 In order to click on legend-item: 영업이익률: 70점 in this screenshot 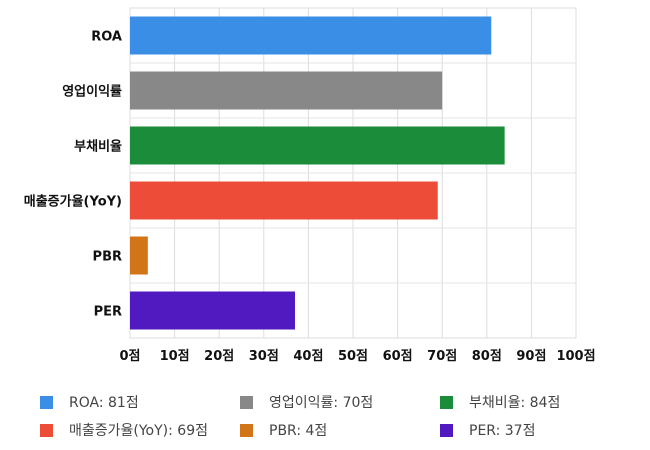, I will do `click(340, 402)`.